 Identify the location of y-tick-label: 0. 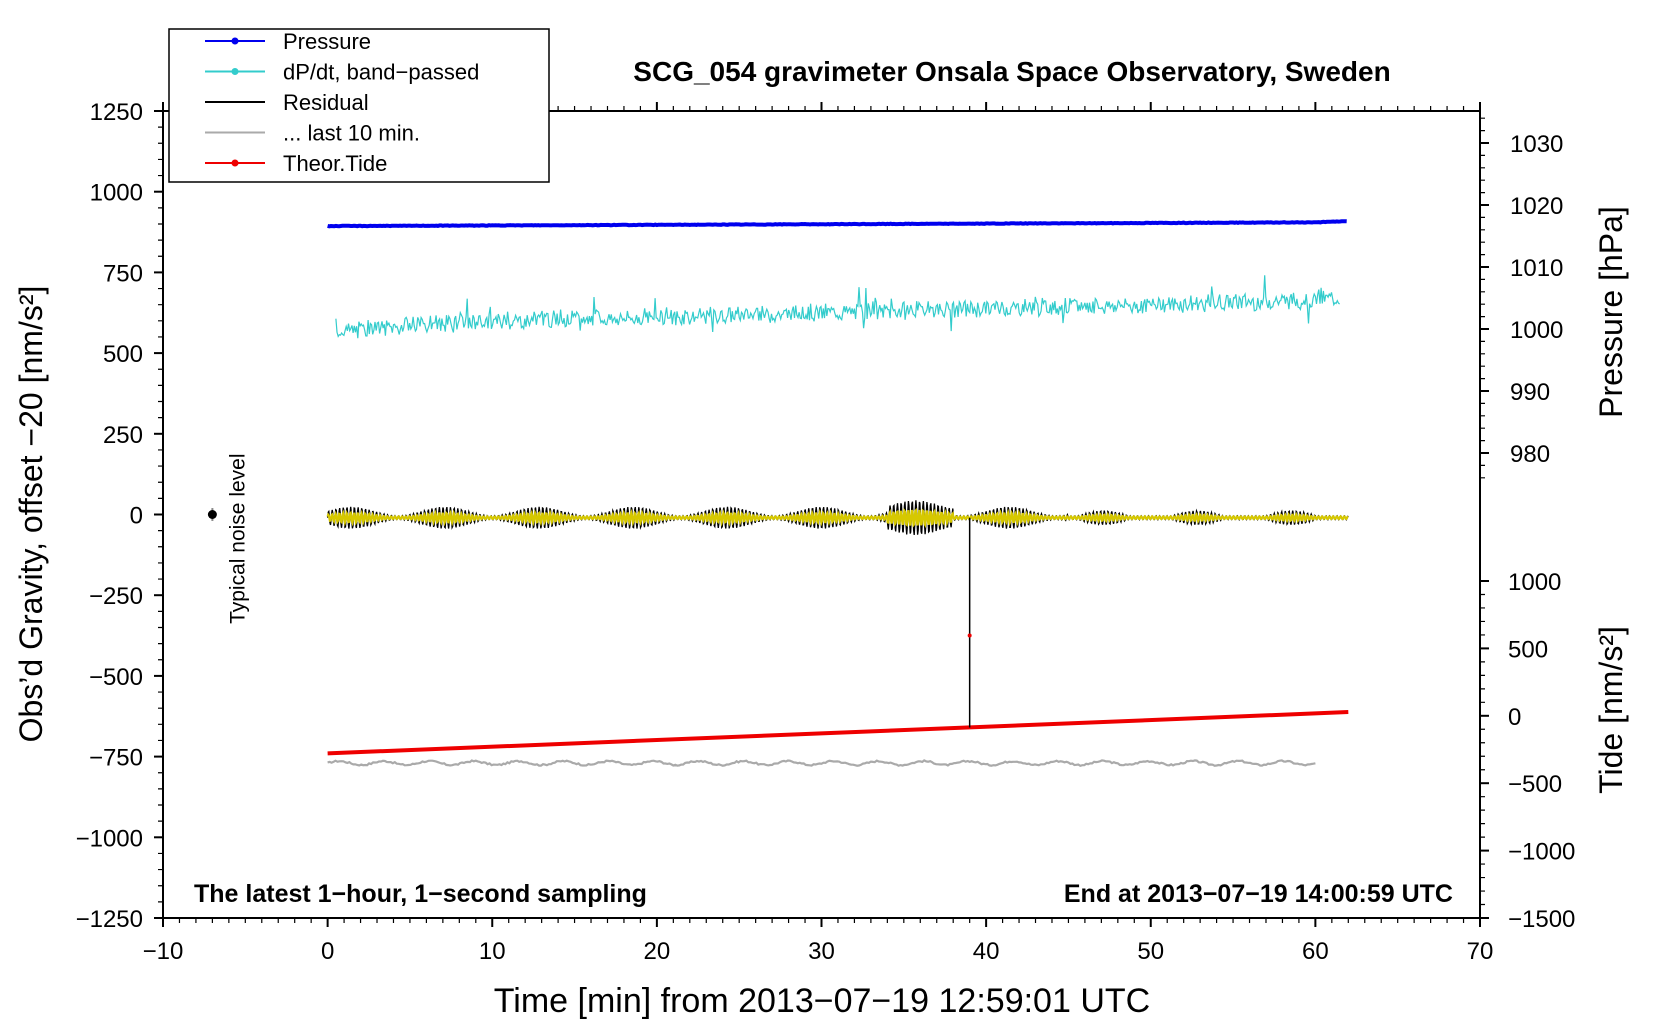
(136, 516).